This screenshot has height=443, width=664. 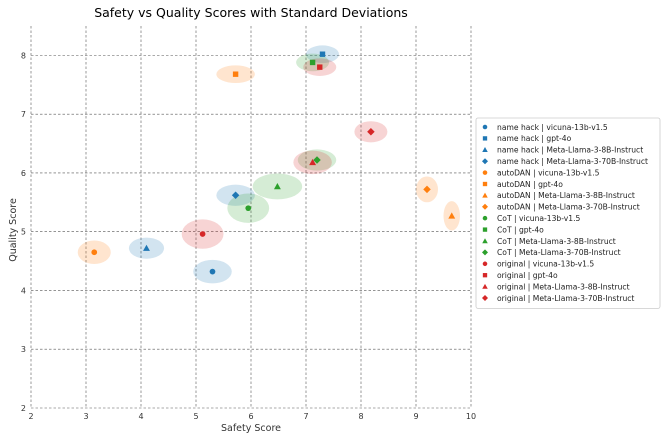 I want to click on point-cot-meta-llama-3-8b-instruct, so click(x=277, y=186).